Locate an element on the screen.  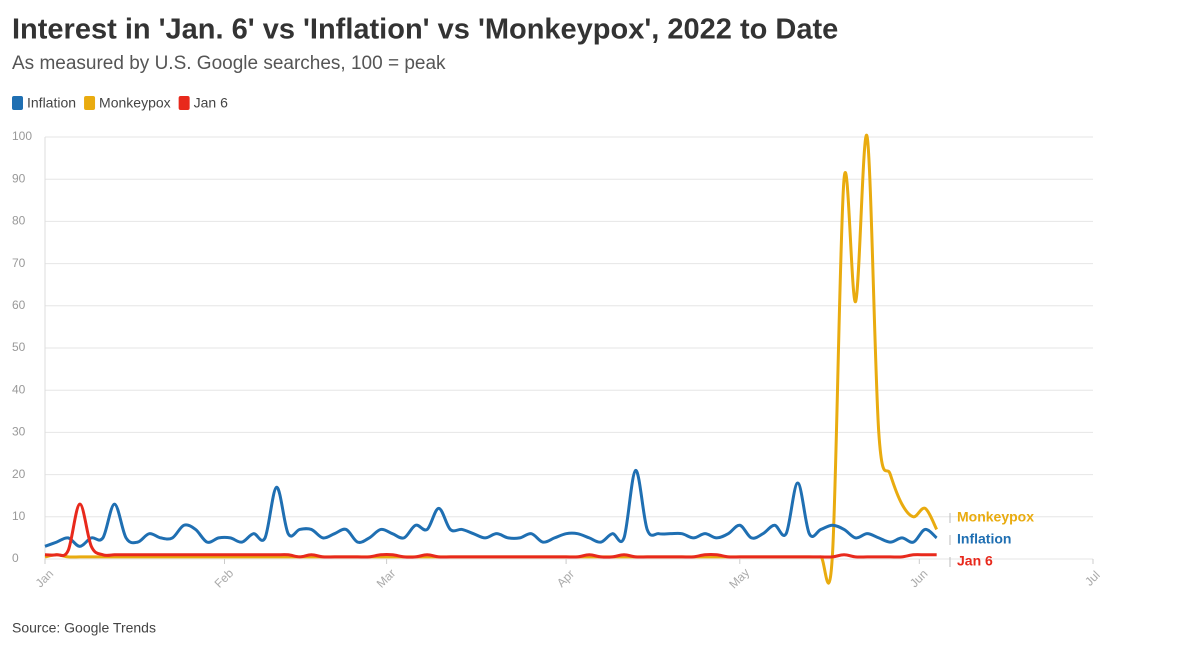
x-tick-label: May is located at coordinates (739, 578).